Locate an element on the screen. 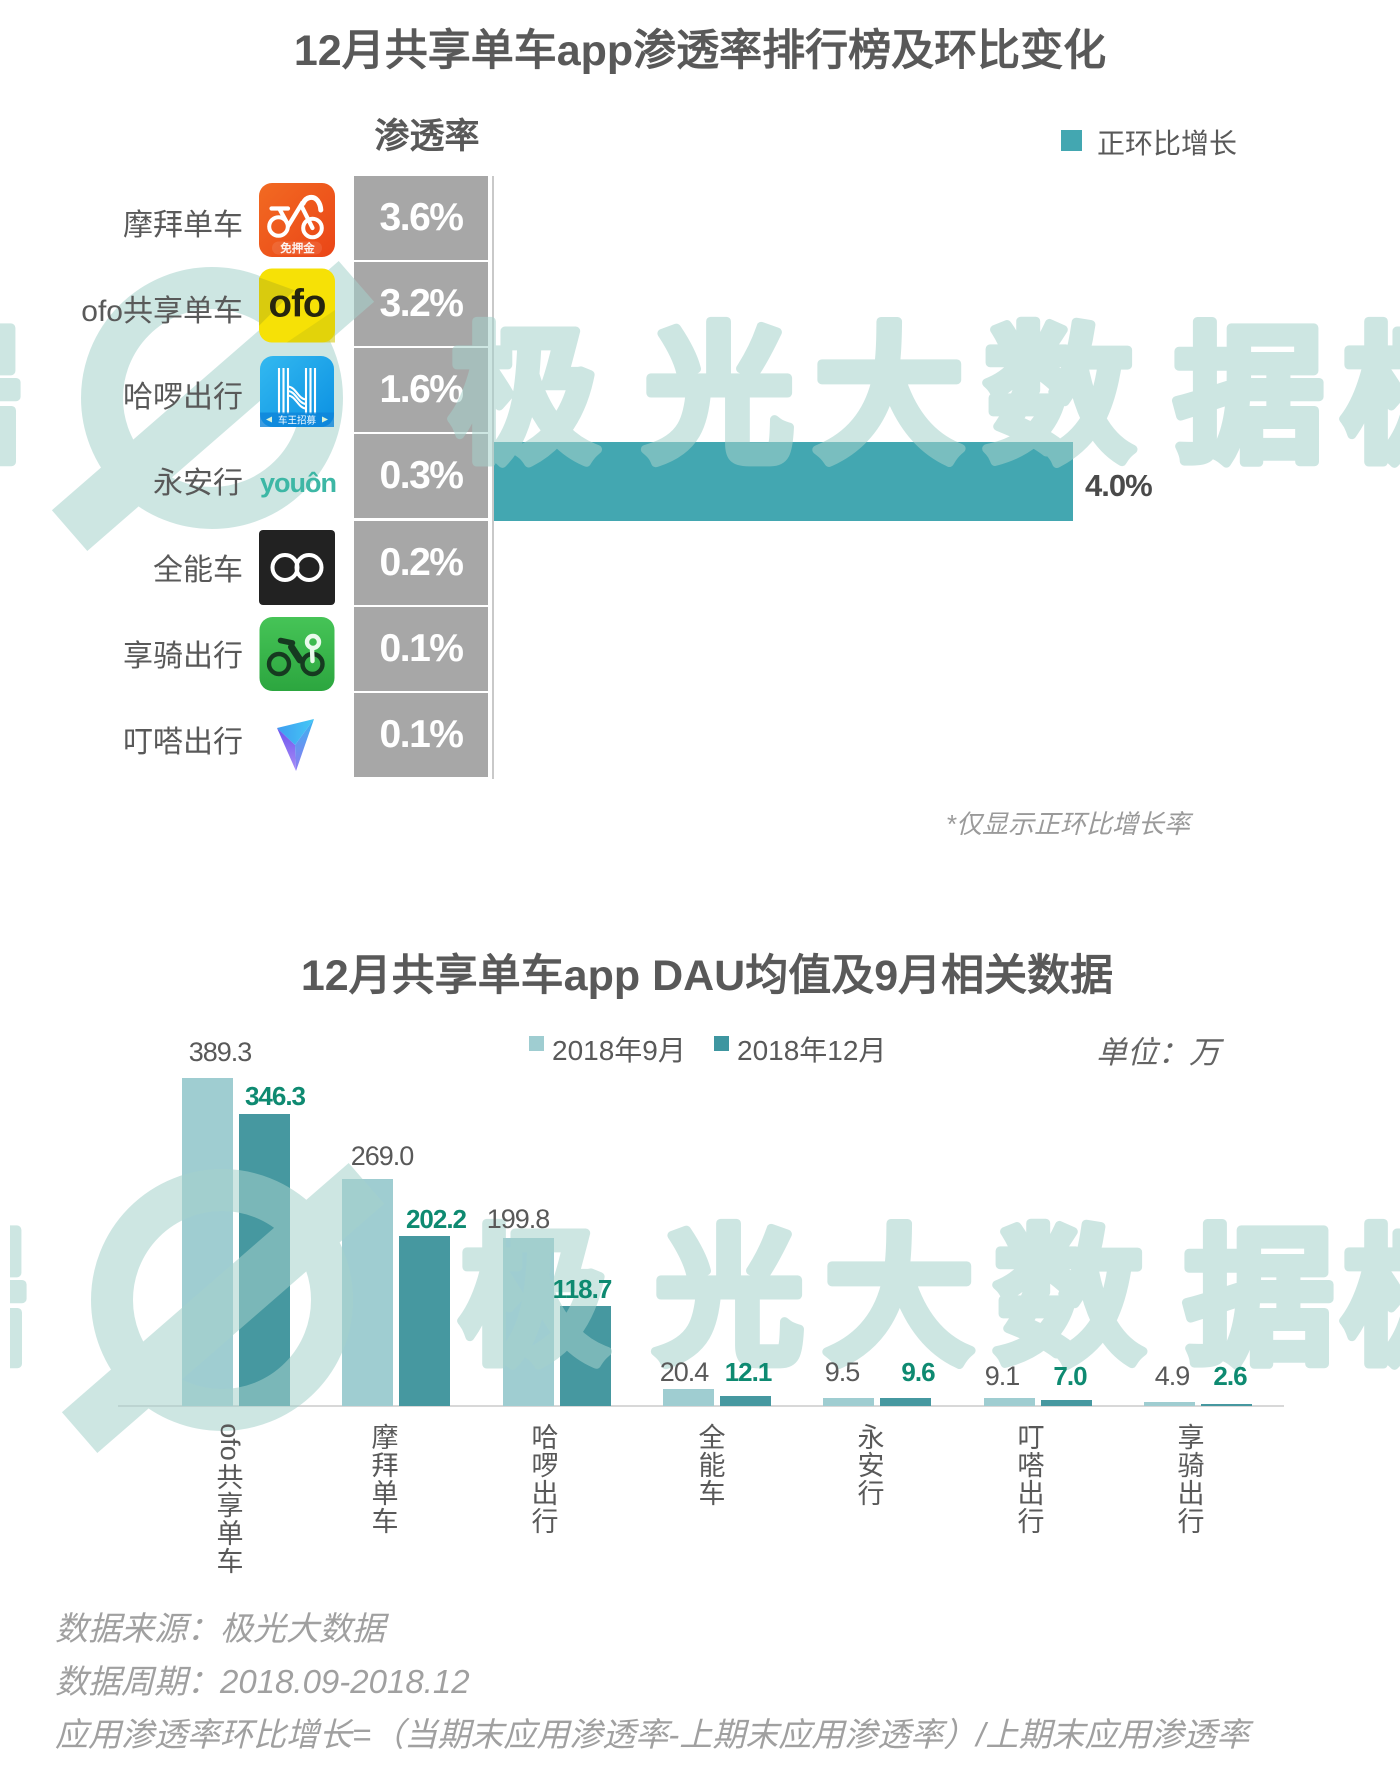 The width and height of the screenshot is (1400, 1773). svg-text: 数 is located at coordinates (1069, 1299).